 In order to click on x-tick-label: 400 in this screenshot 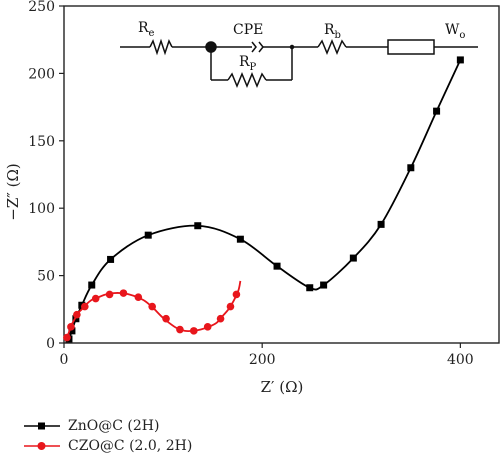, I will do `click(460, 360)`.